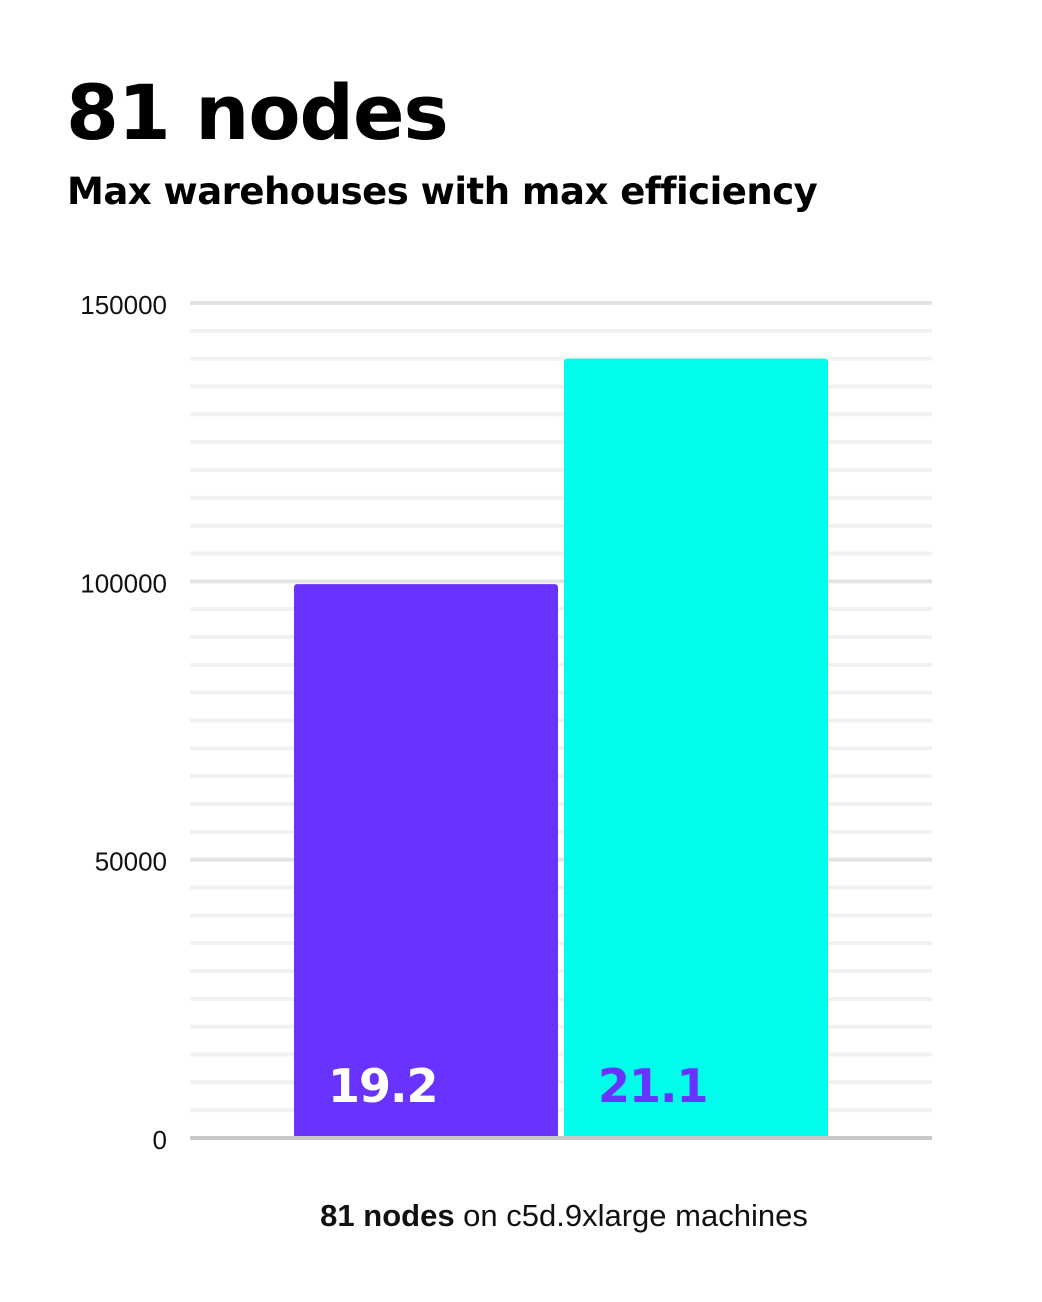 The width and height of the screenshot is (1042, 1302). I want to click on chart-subtitle: Max warehouses with max efficiency, so click(442, 191).